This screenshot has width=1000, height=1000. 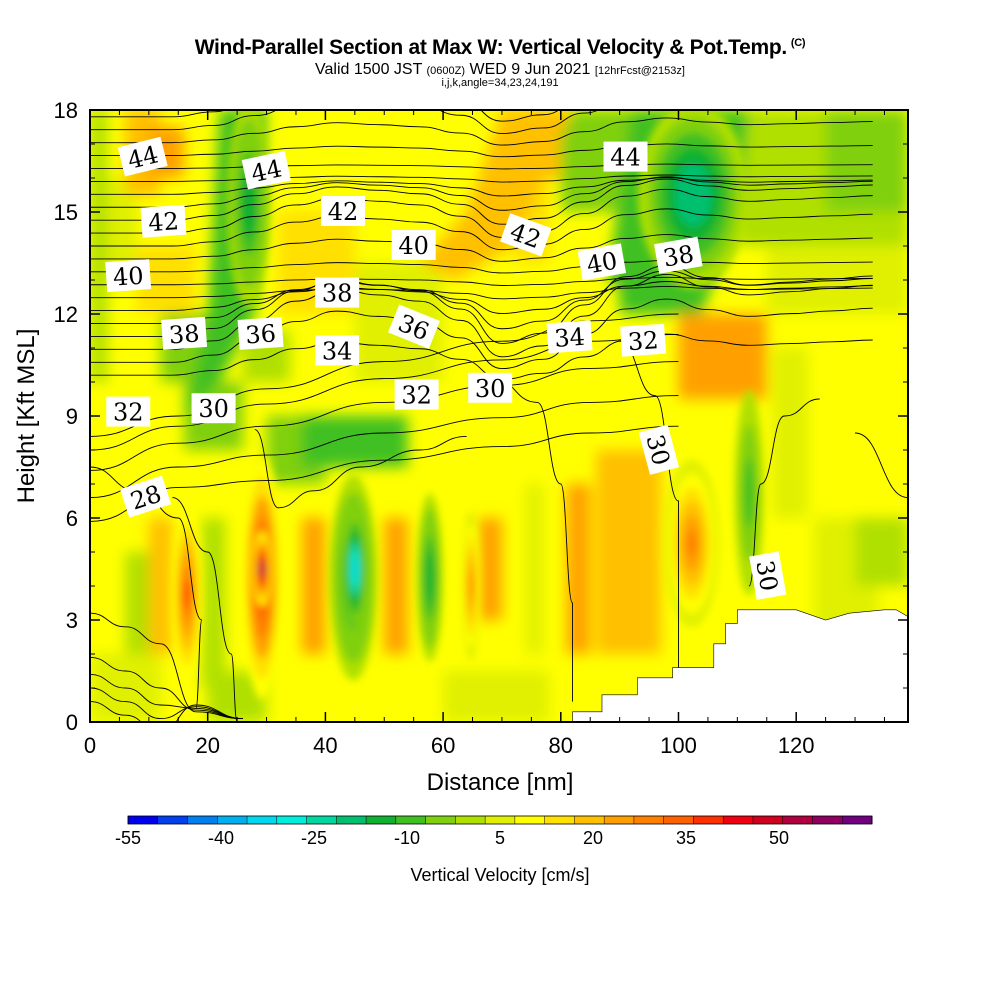 I want to click on x-tick-label: 60, so click(x=443, y=745).